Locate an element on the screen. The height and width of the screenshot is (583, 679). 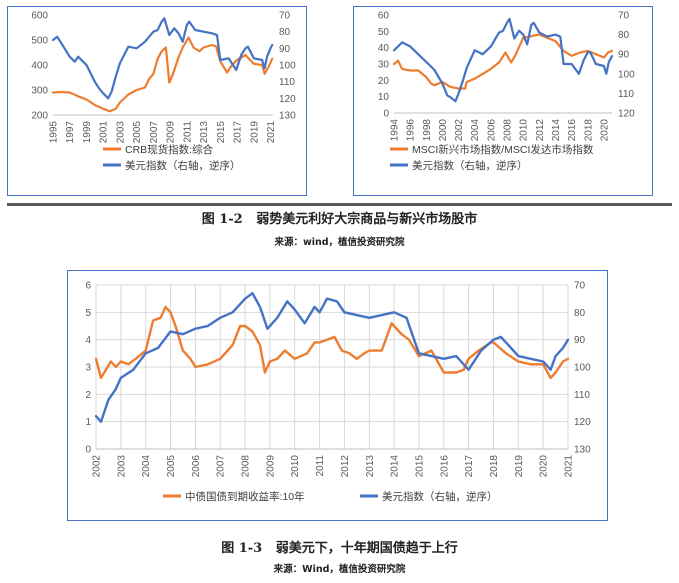
y-tick-label-left: 200 is located at coordinates (39, 116).